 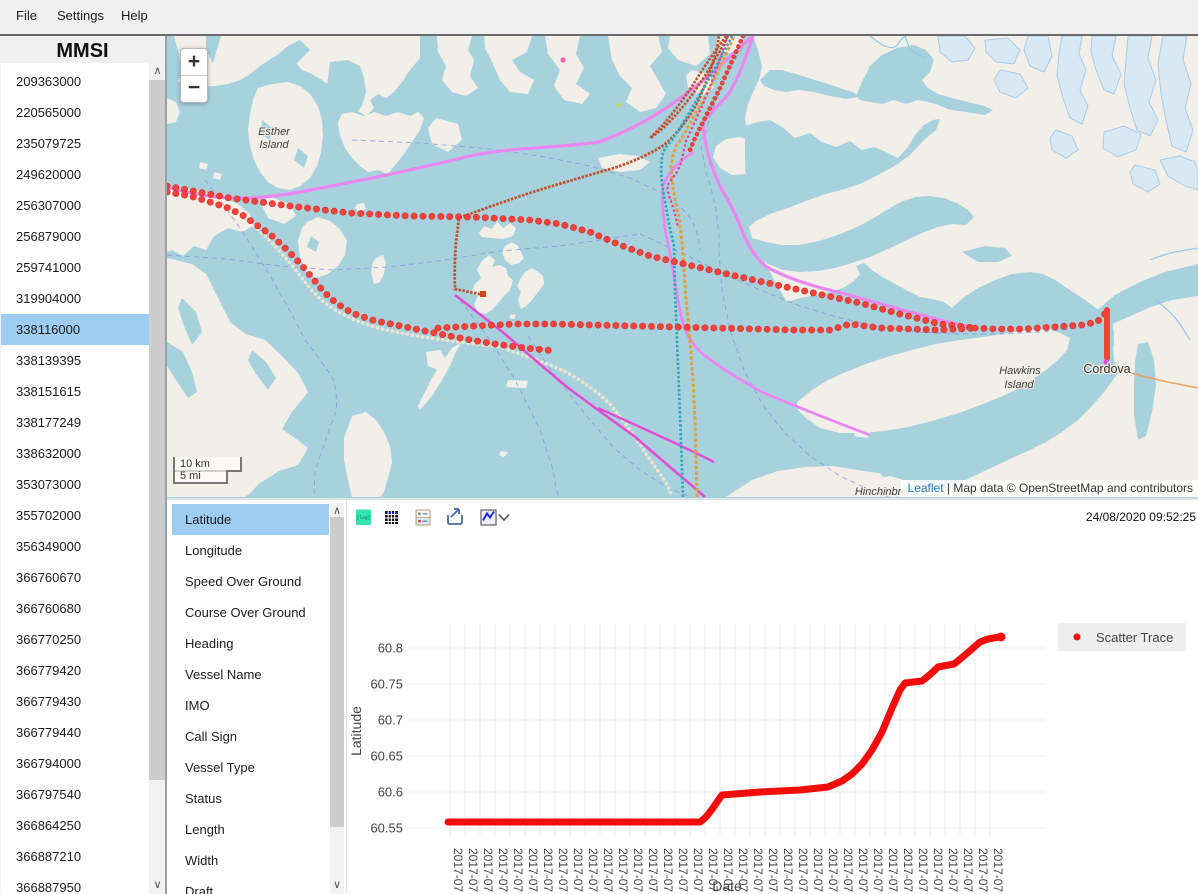 What do you see at coordinates (364, 518) in the screenshot?
I see `svg-text: [log]` at bounding box center [364, 518].